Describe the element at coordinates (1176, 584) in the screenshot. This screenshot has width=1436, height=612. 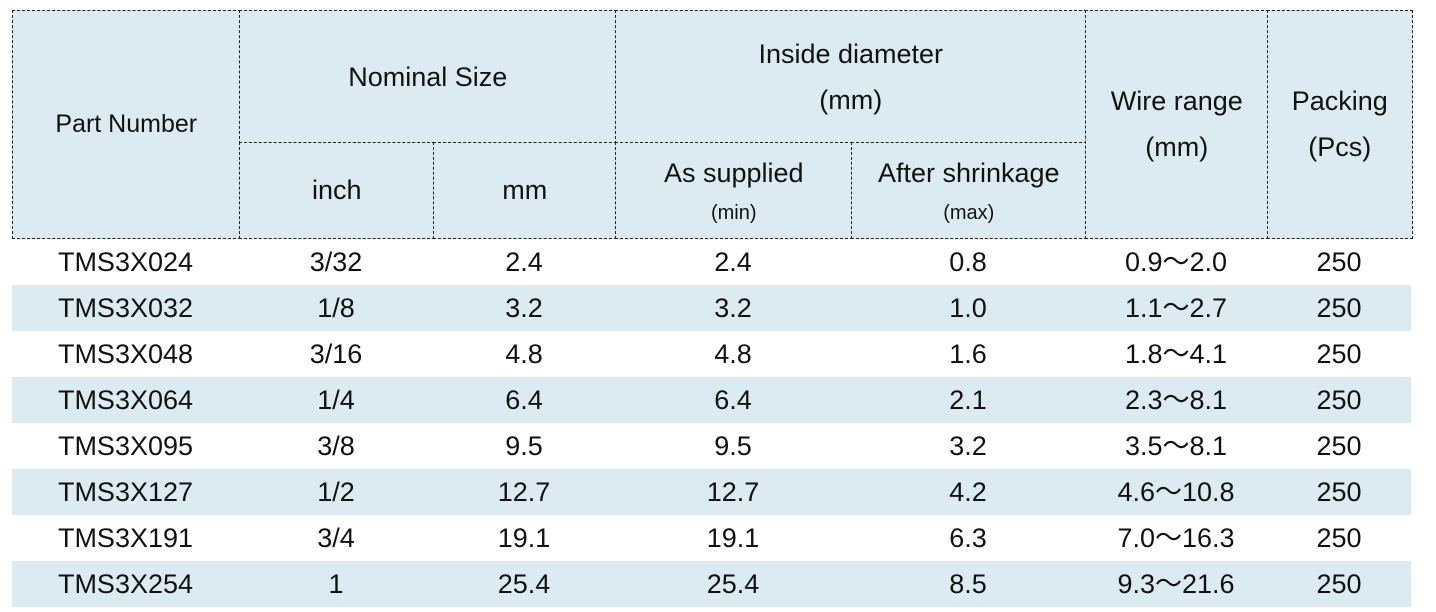
I see `table-cell: 9.3～21.6` at that location.